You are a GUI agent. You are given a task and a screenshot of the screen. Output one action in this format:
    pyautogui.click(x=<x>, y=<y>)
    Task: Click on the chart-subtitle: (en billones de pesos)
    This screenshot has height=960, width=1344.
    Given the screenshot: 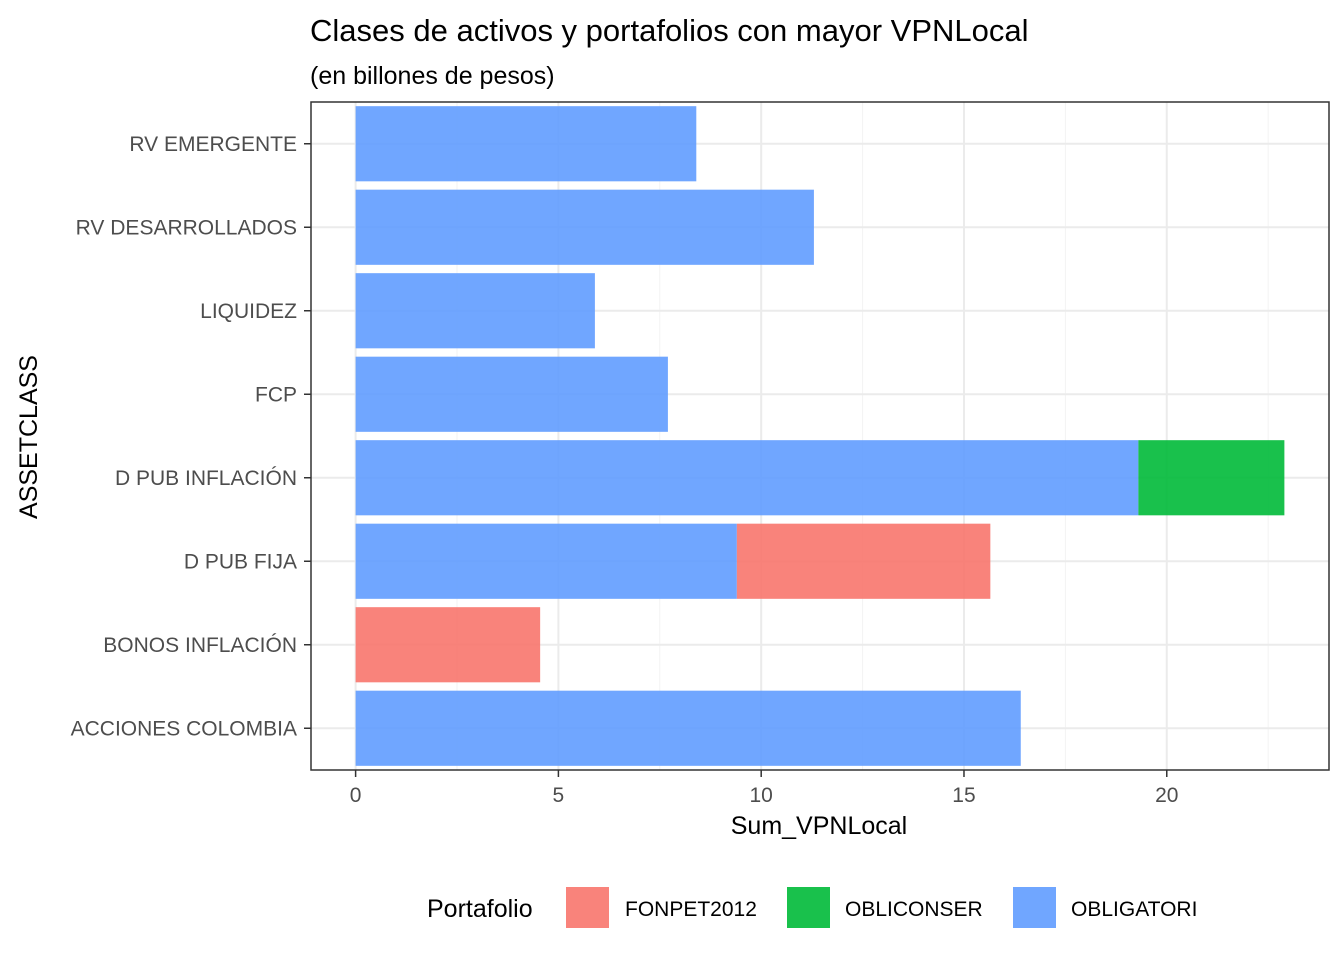 What is the action you would take?
    pyautogui.click(x=432, y=76)
    